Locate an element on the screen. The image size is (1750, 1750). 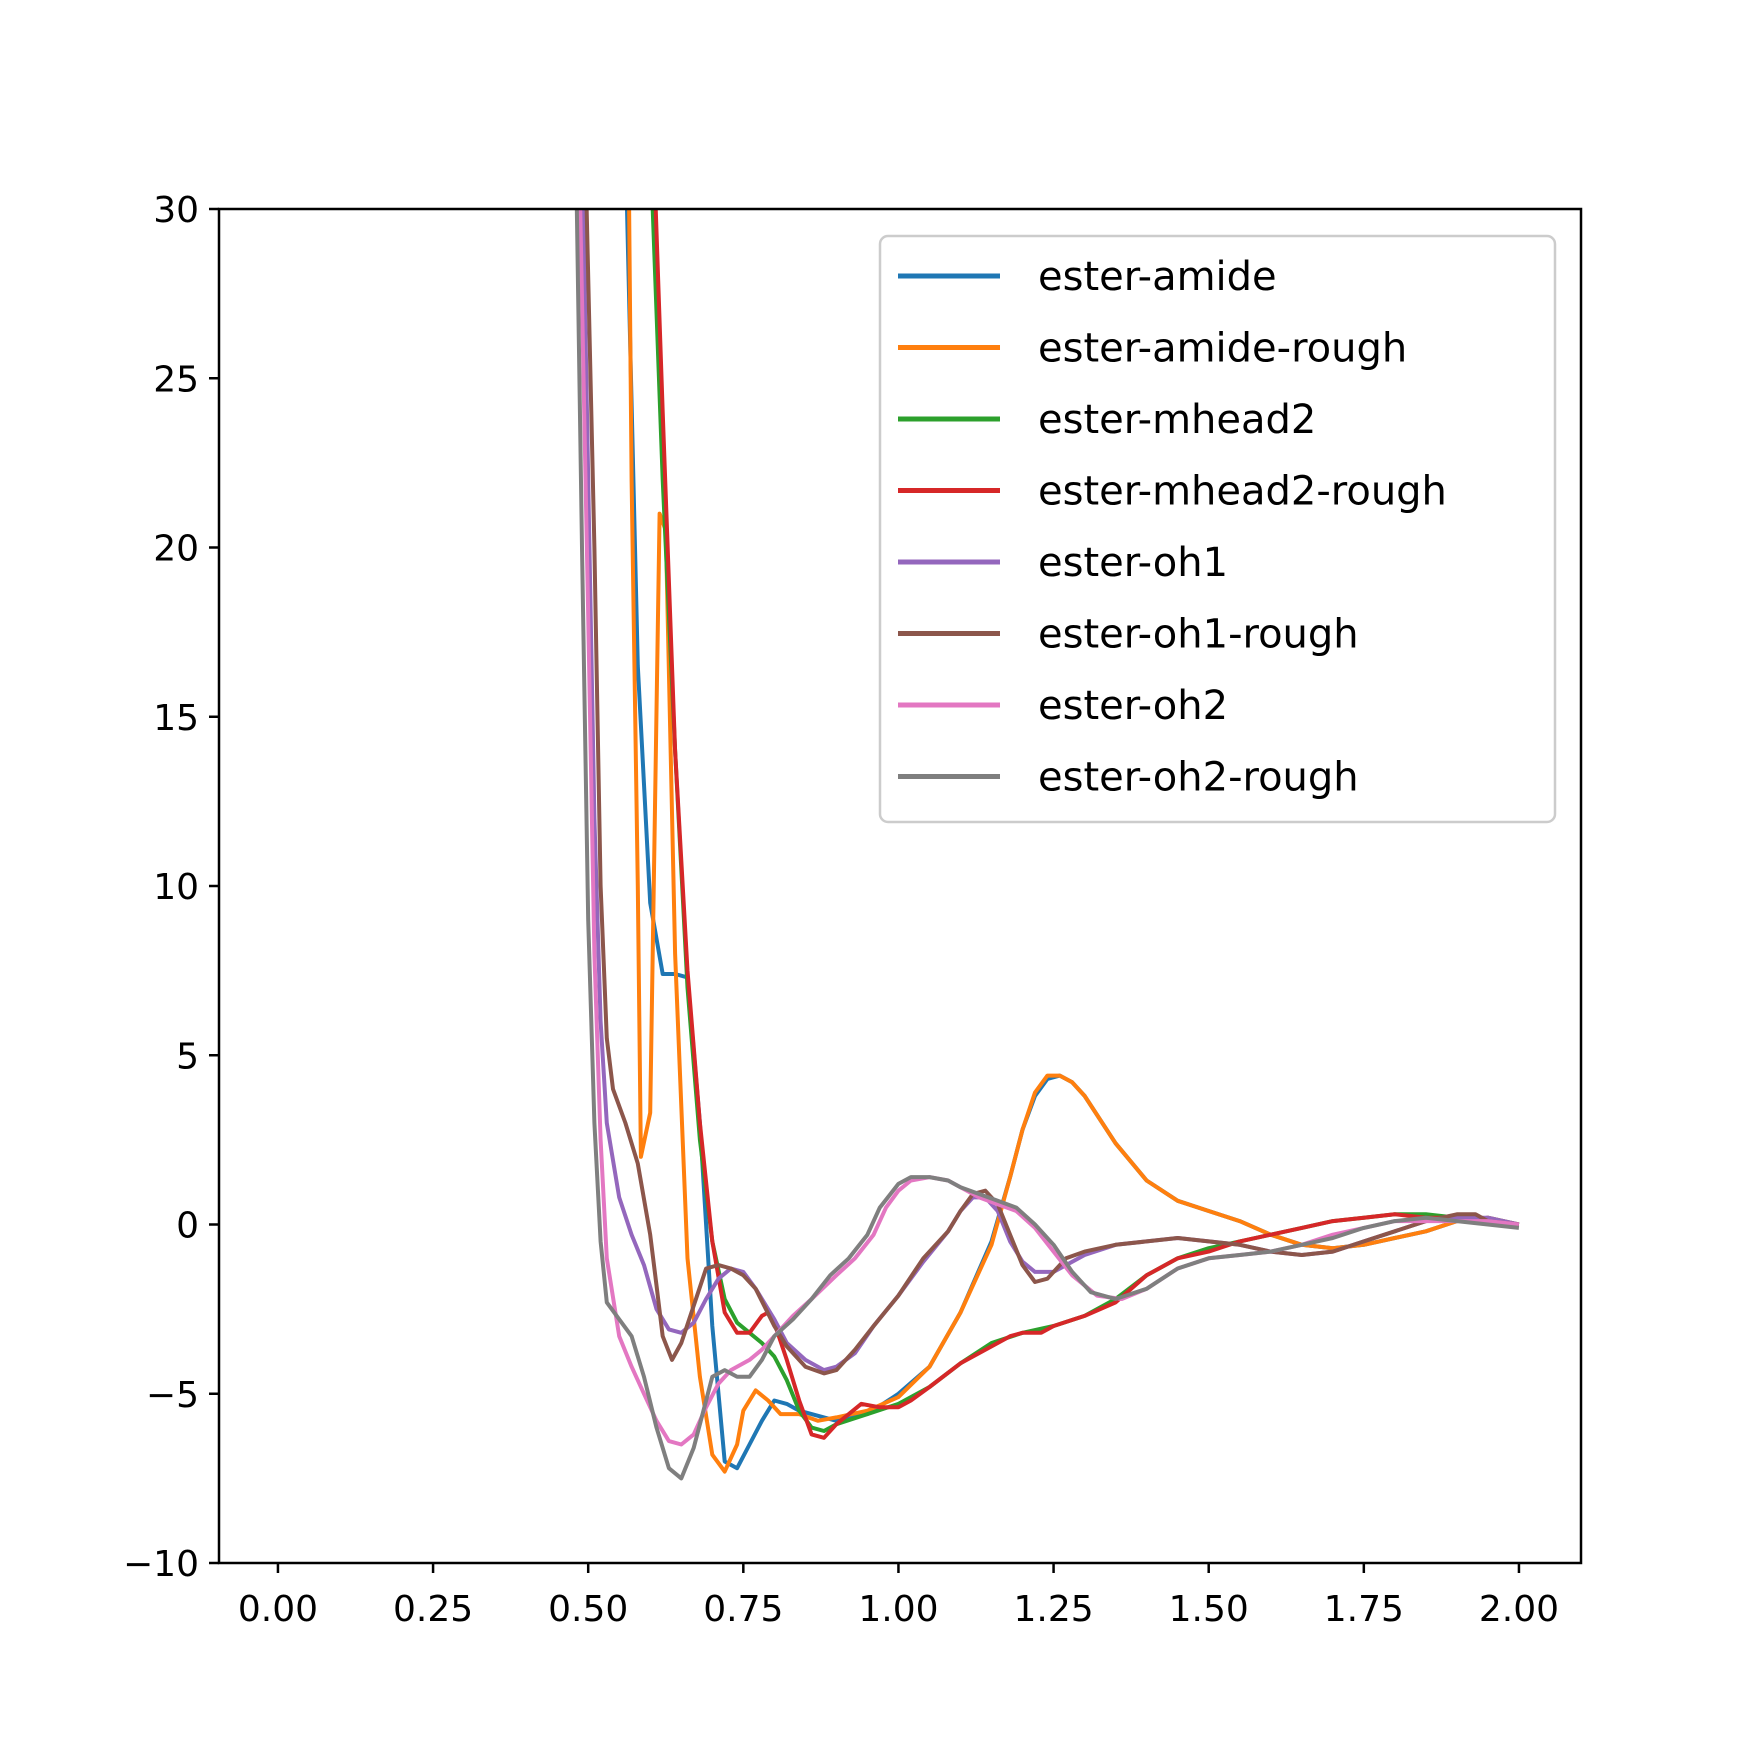
legend-label: ester-oh1-rough is located at coordinates (1198, 635).